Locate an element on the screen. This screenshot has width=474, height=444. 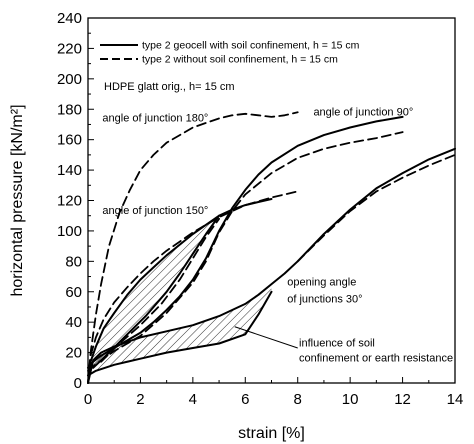
series-line-30-unload-solid is located at coordinates (180, 333).